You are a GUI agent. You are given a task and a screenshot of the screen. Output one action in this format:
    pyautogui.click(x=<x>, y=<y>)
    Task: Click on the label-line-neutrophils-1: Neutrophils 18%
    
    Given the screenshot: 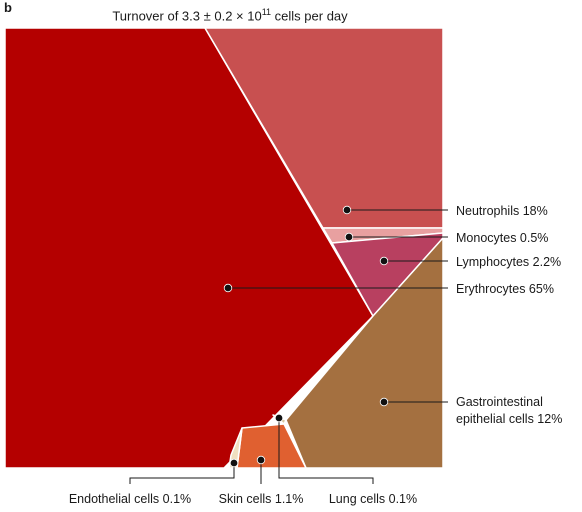 What is the action you would take?
    pyautogui.click(x=502, y=211)
    